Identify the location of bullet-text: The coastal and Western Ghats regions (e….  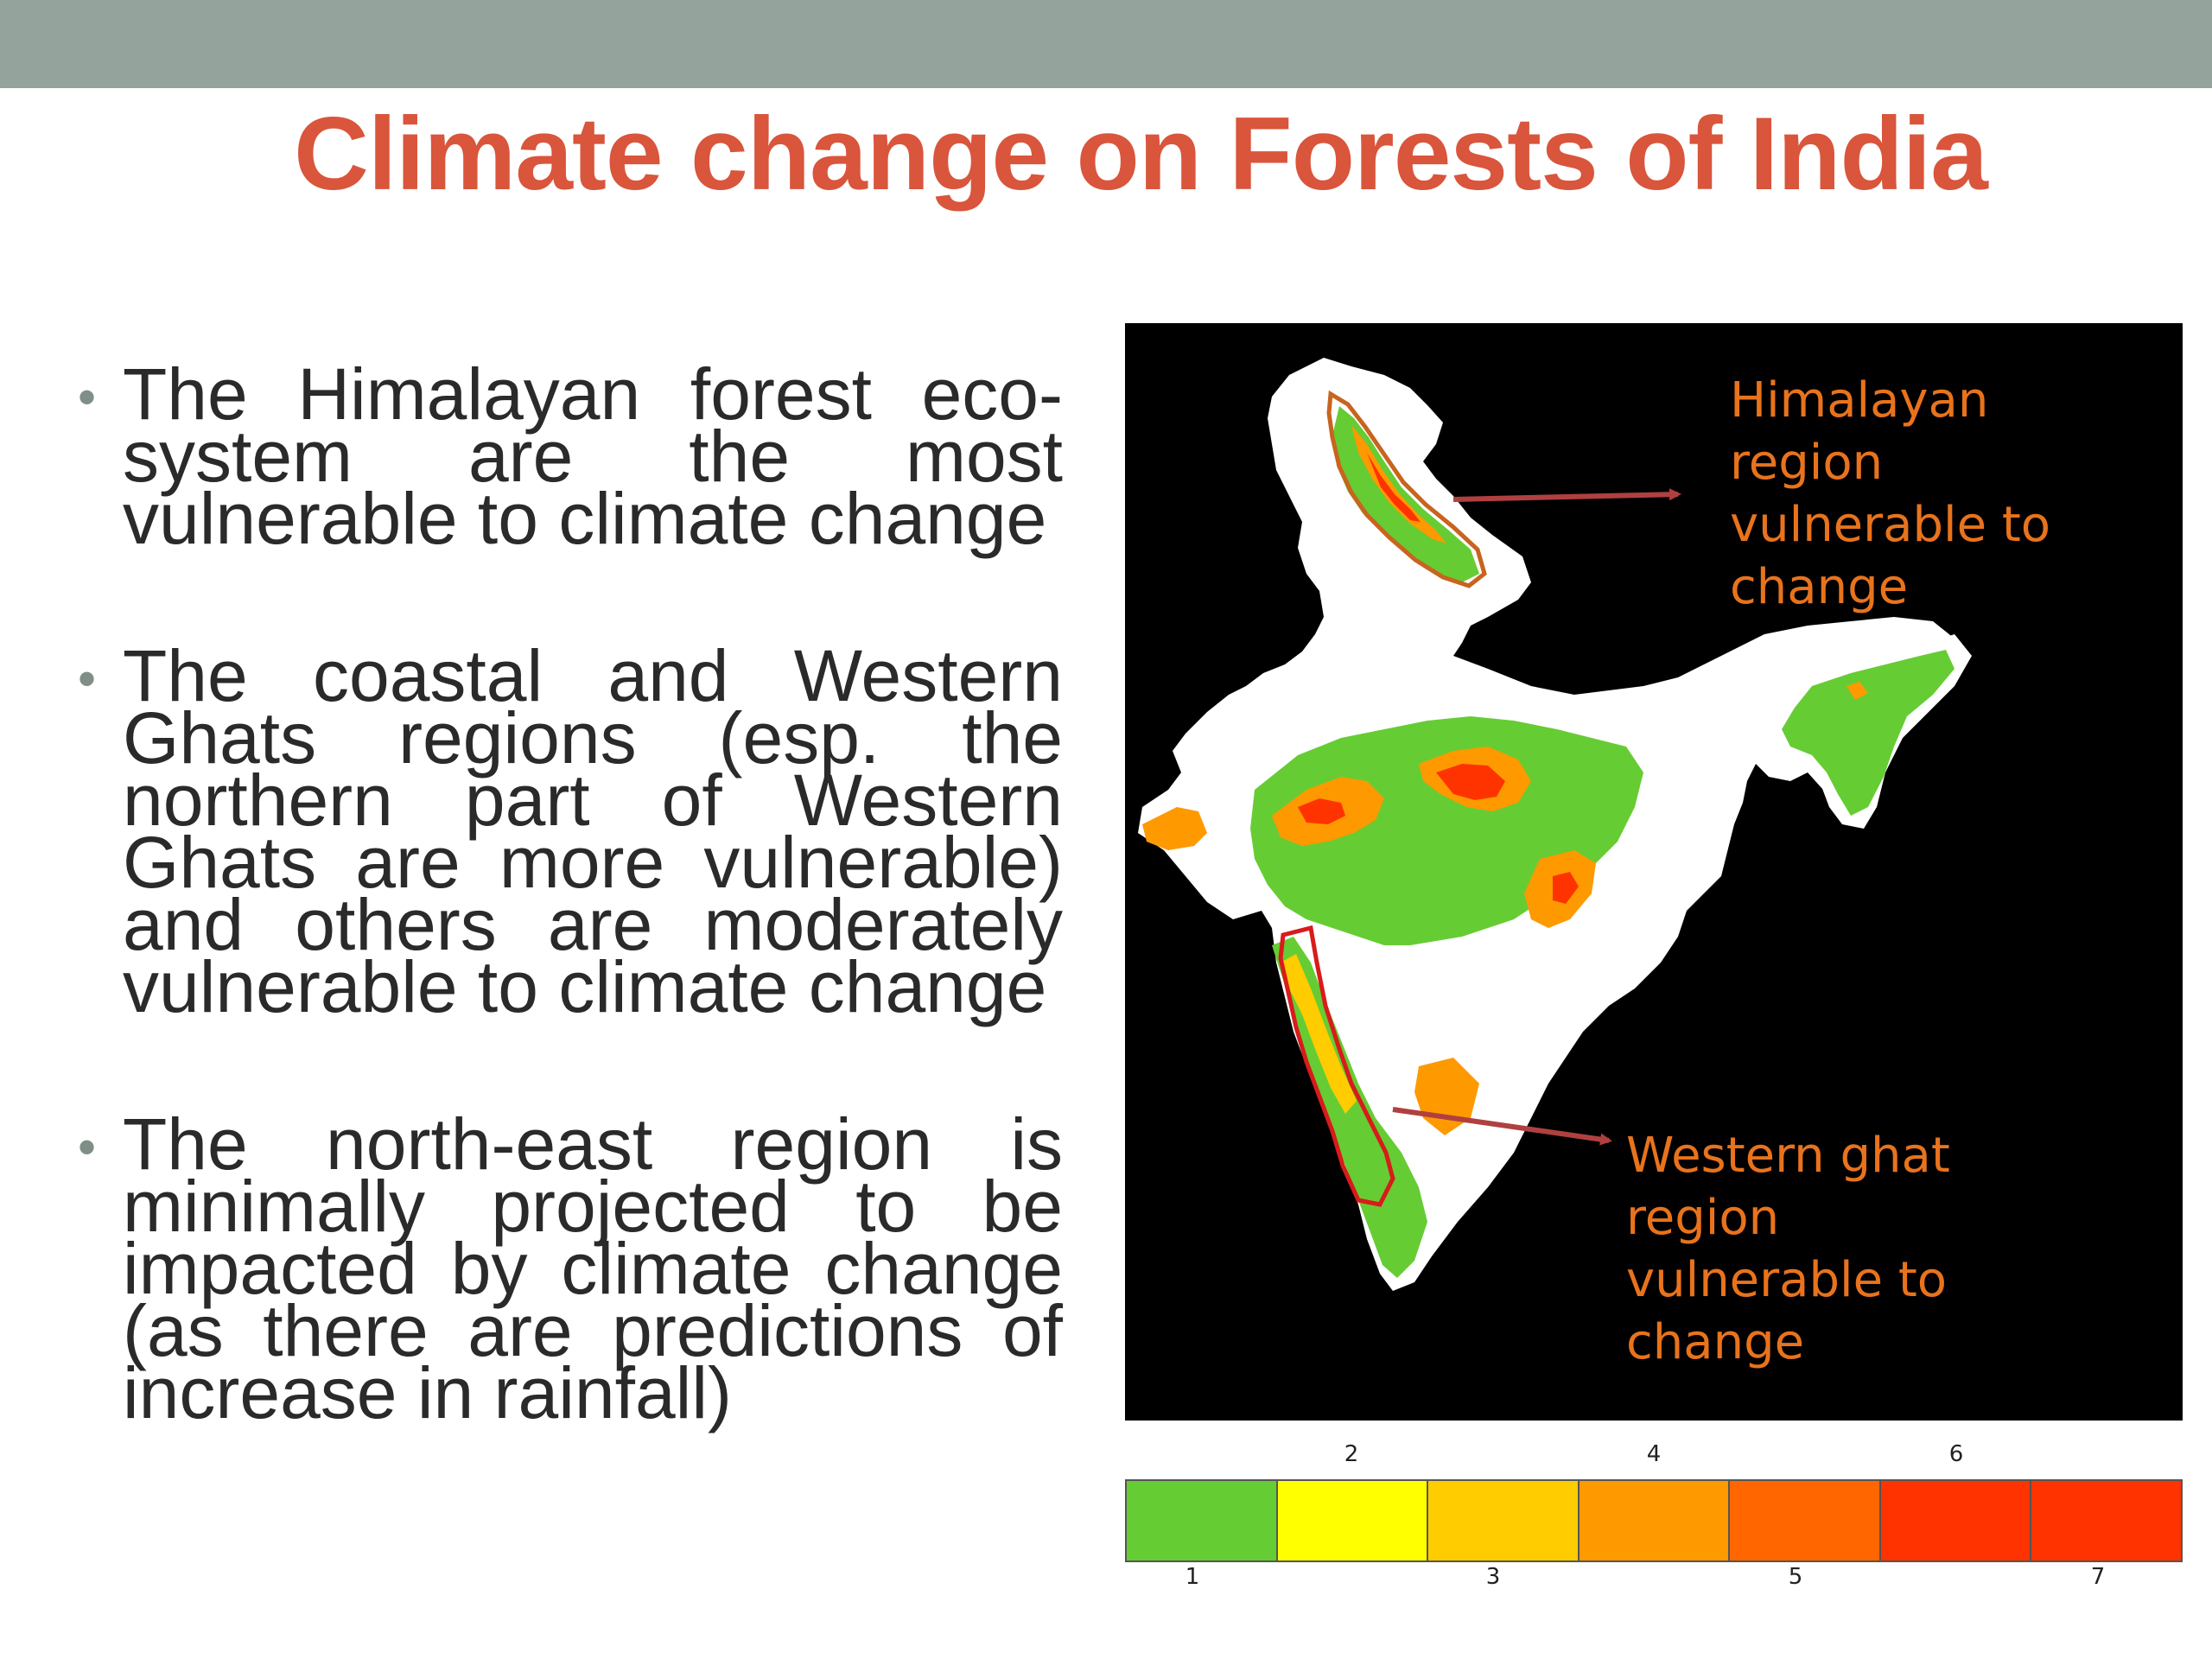
(593, 831).